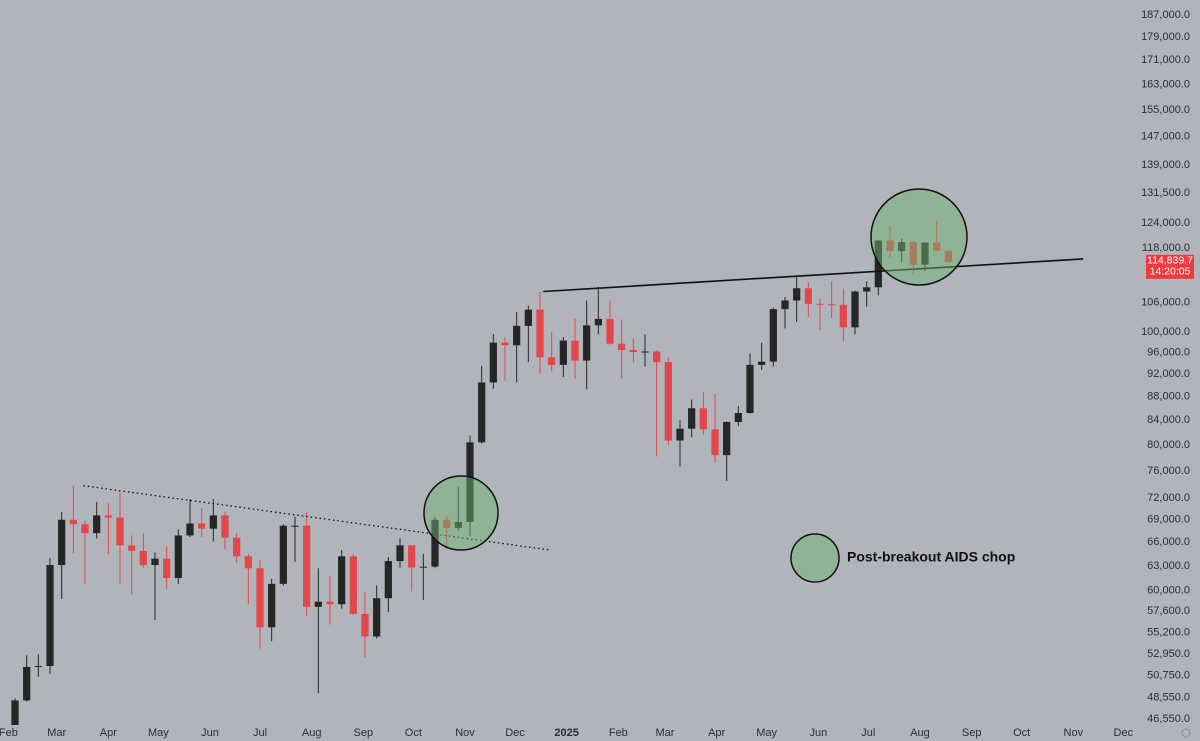 This screenshot has width=1200, height=741. Describe the element at coordinates (312, 733) in the screenshot. I see `x-tick-label: Aug` at that location.